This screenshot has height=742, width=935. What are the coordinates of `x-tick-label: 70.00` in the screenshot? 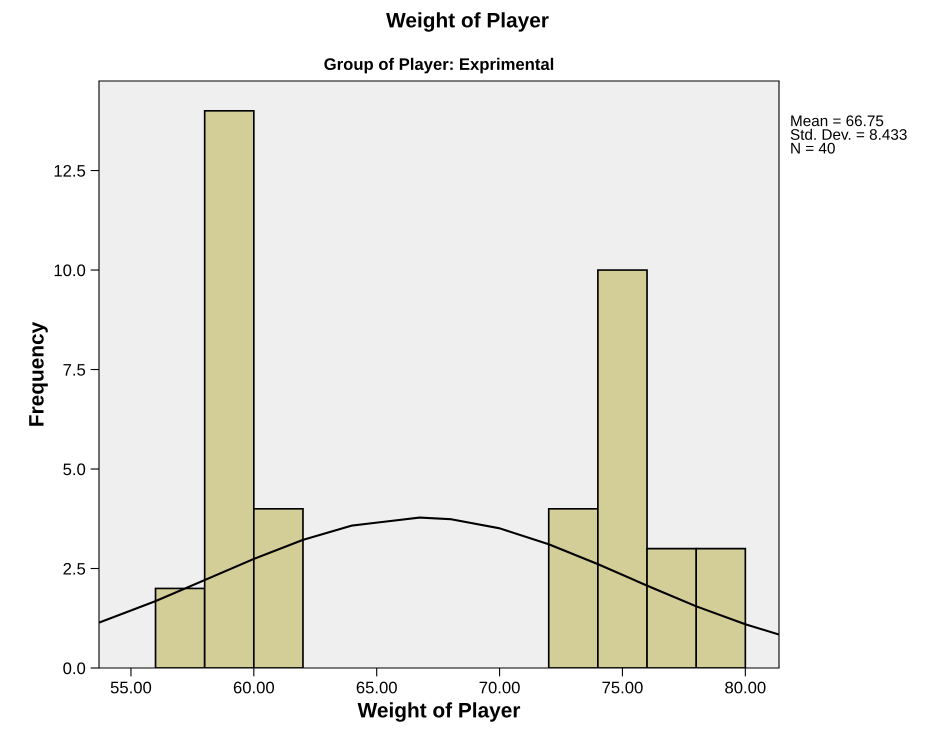 It's located at (500, 688).